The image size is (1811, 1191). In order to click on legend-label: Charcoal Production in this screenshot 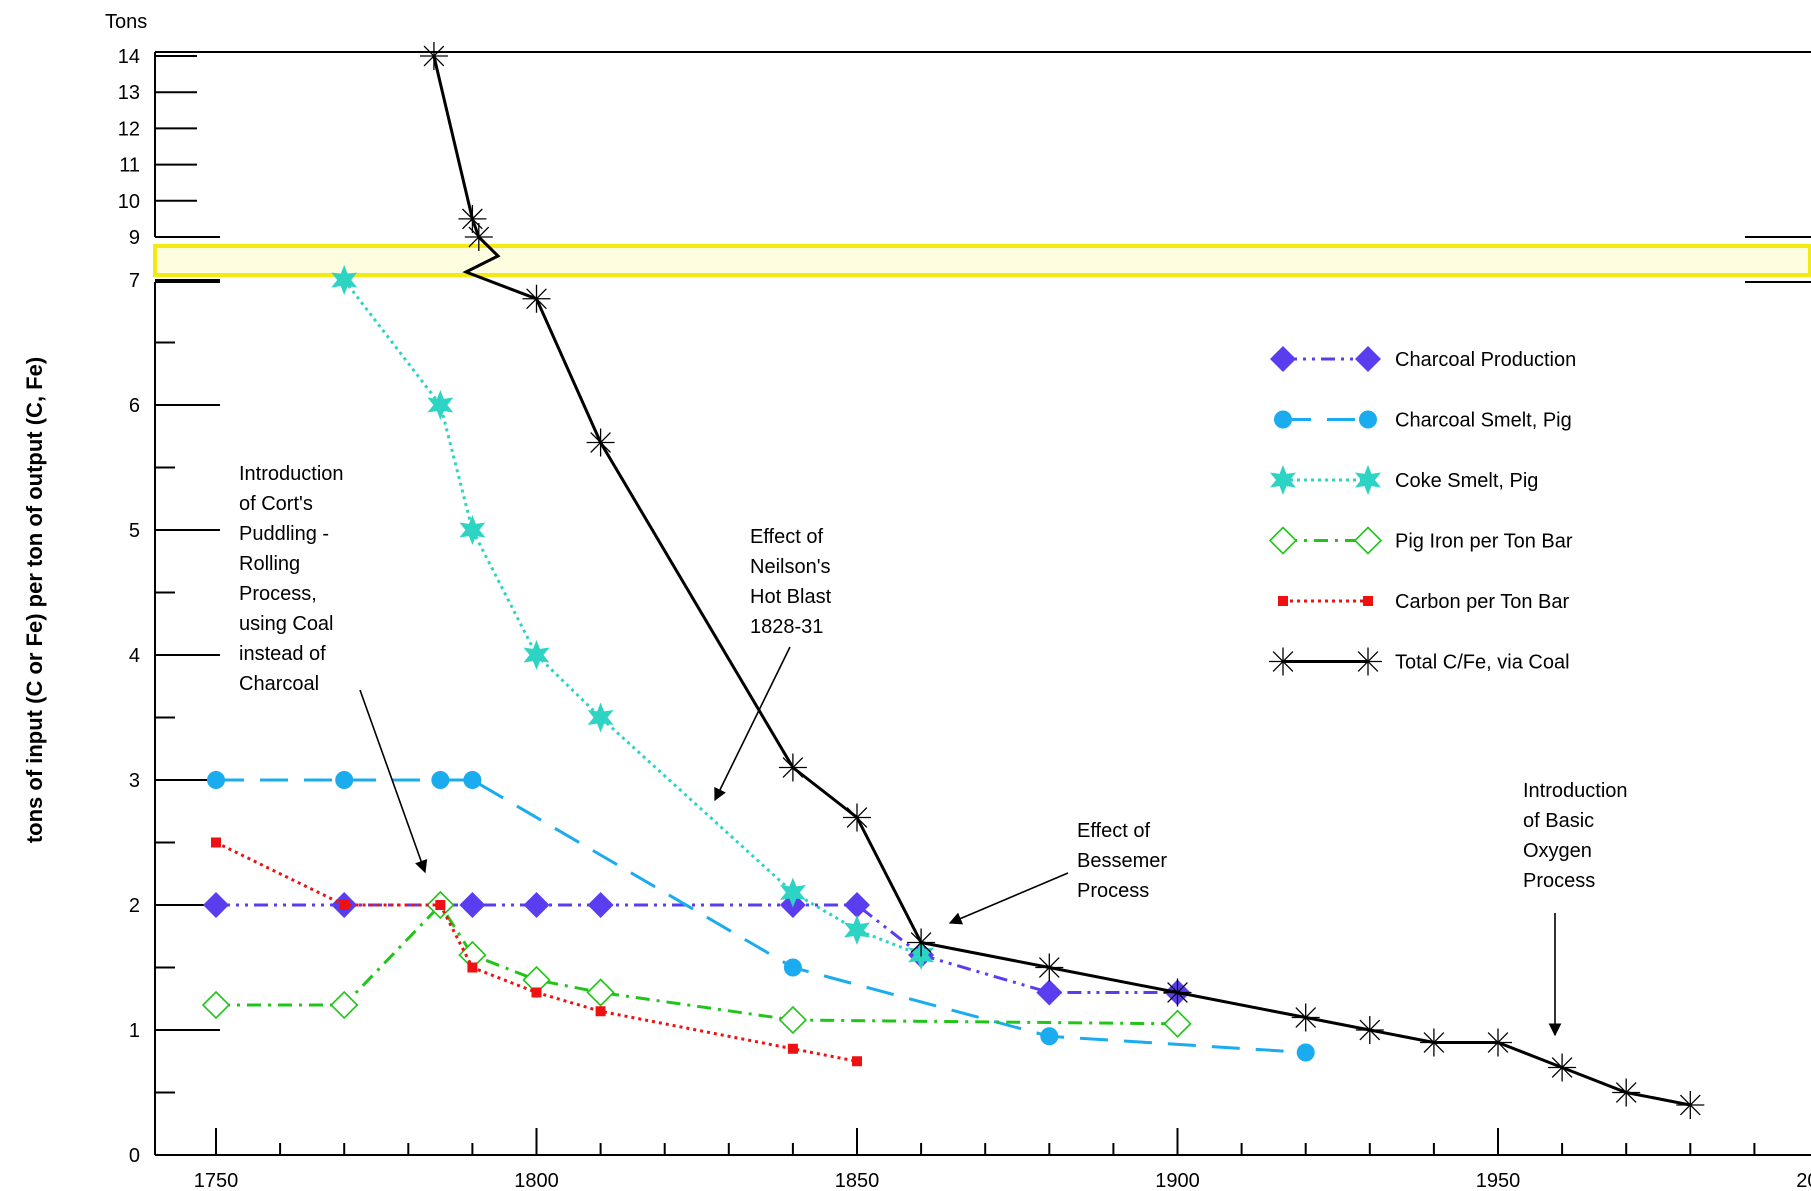, I will do `click(1485, 360)`.